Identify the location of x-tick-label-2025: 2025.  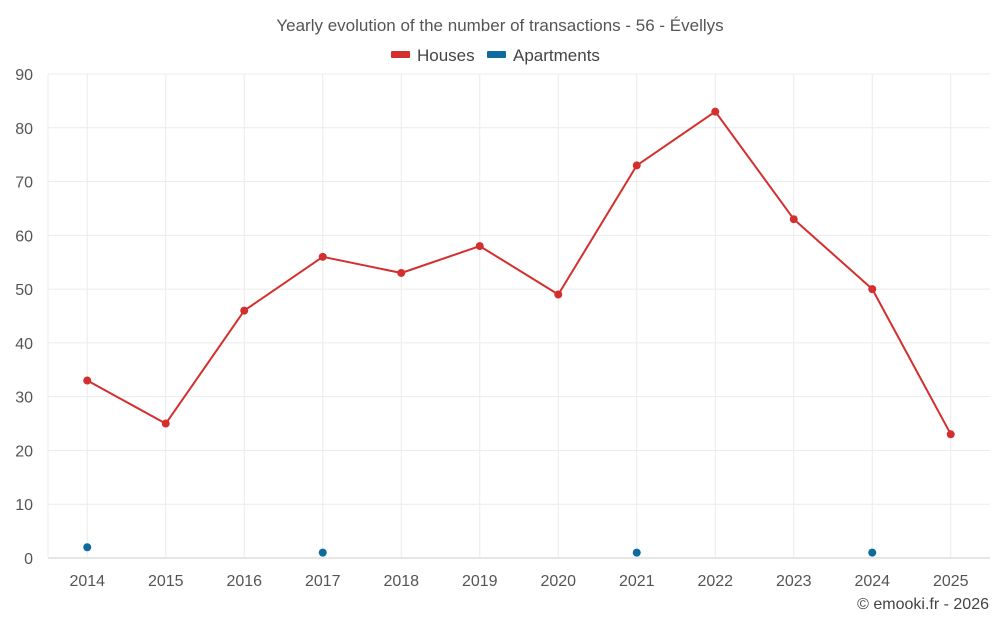
(951, 581).